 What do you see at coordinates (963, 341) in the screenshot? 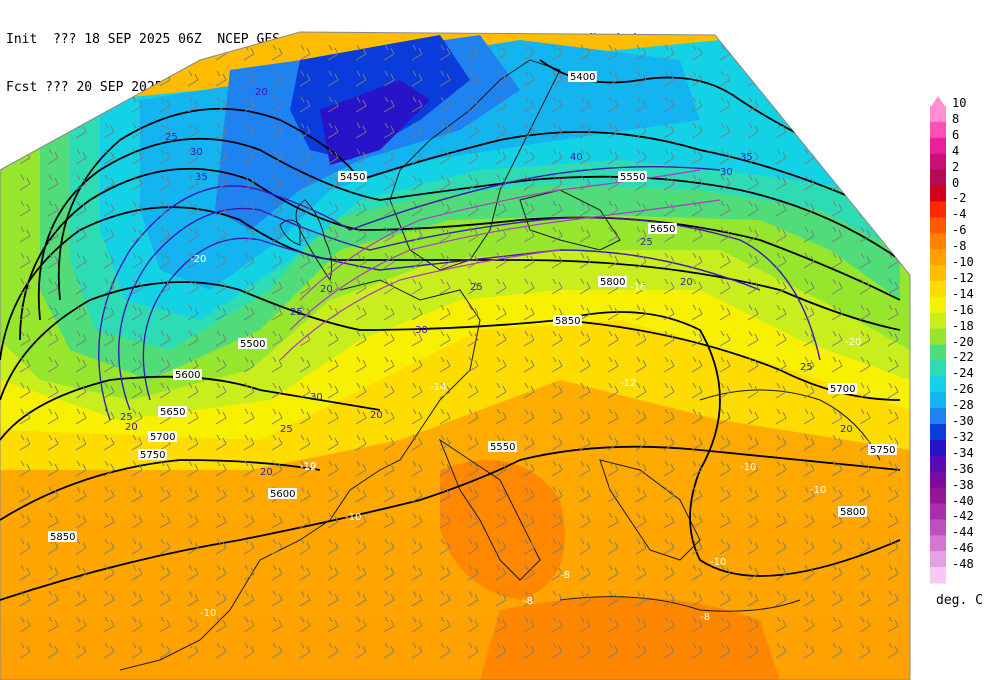
I see `colorbar-tick-label: -20` at bounding box center [963, 341].